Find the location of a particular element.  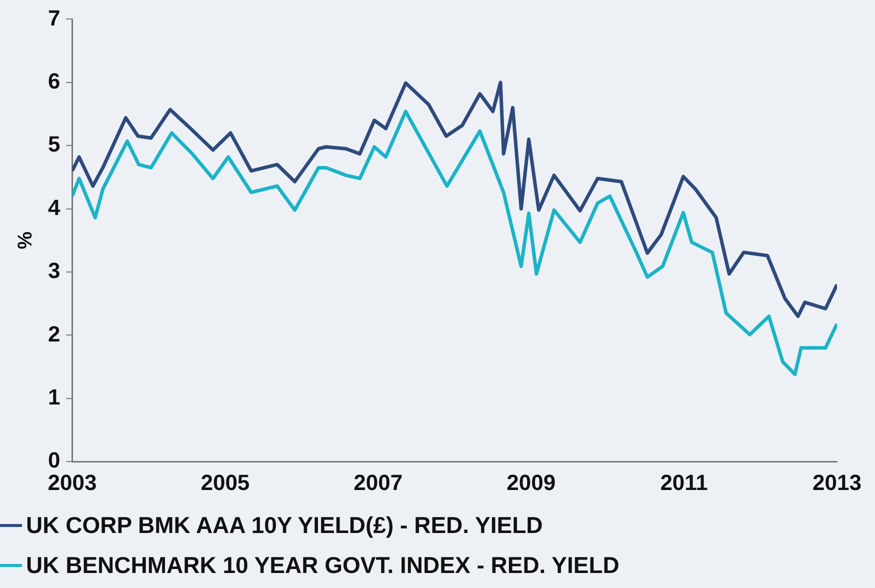

y-axis-title: % is located at coordinates (25, 240).